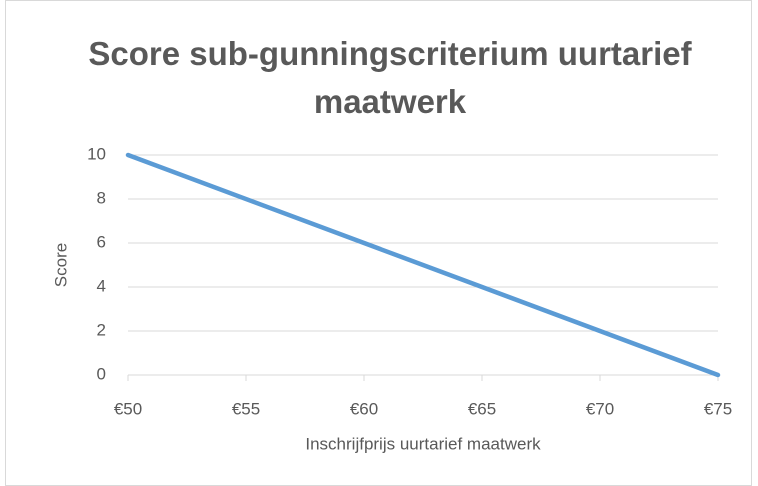 This screenshot has height=486, width=758. I want to click on x-tick-label: €55, so click(246, 408).